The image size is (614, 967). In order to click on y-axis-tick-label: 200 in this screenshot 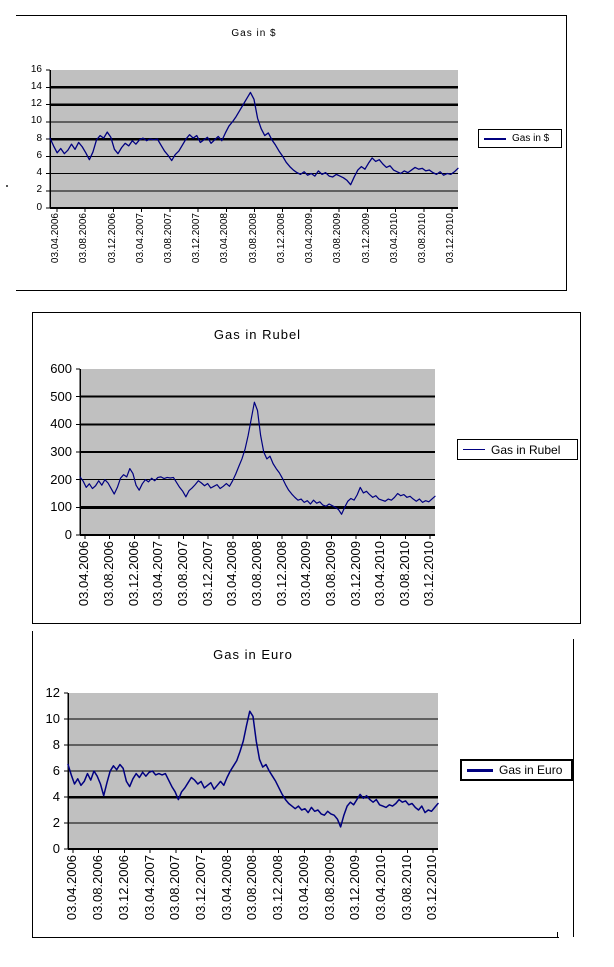, I will do `click(61, 479)`.